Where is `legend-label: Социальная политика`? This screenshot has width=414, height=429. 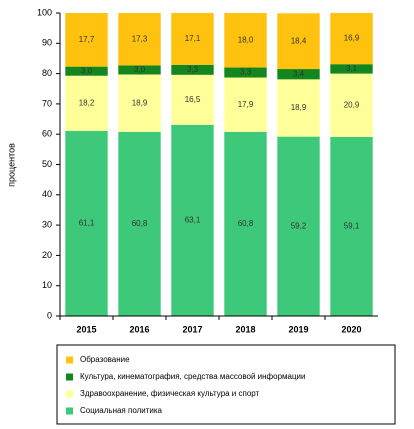
legend-label: Социальная политика is located at coordinates (121, 410).